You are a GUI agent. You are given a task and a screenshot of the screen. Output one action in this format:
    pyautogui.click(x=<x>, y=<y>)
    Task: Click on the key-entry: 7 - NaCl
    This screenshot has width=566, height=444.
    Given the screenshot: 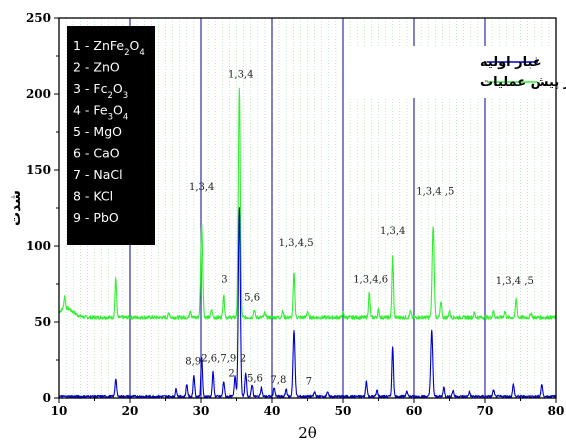 What is the action you would take?
    pyautogui.click(x=98, y=174)
    